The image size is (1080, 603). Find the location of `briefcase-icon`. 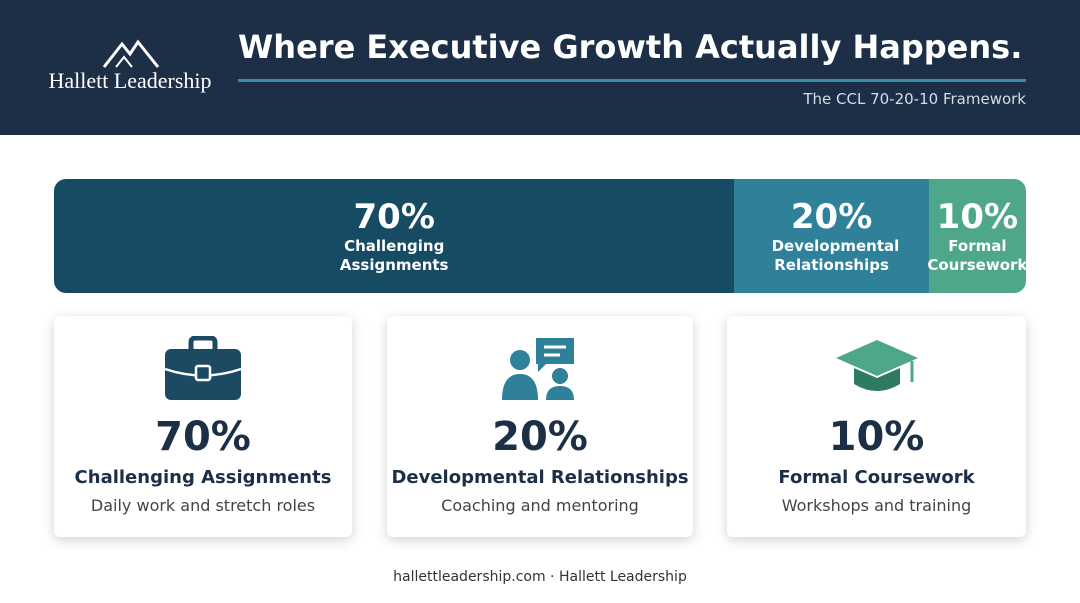

briefcase-icon is located at coordinates (203, 368).